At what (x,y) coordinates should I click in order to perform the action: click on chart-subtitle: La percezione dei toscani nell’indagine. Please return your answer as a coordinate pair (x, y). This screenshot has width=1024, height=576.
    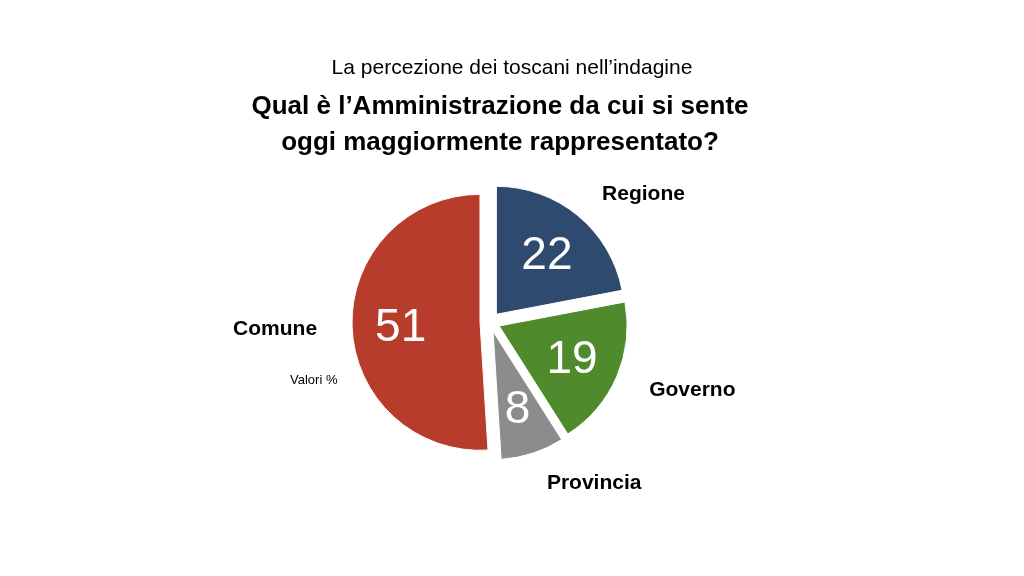
    Looking at the image, I should click on (512, 66).